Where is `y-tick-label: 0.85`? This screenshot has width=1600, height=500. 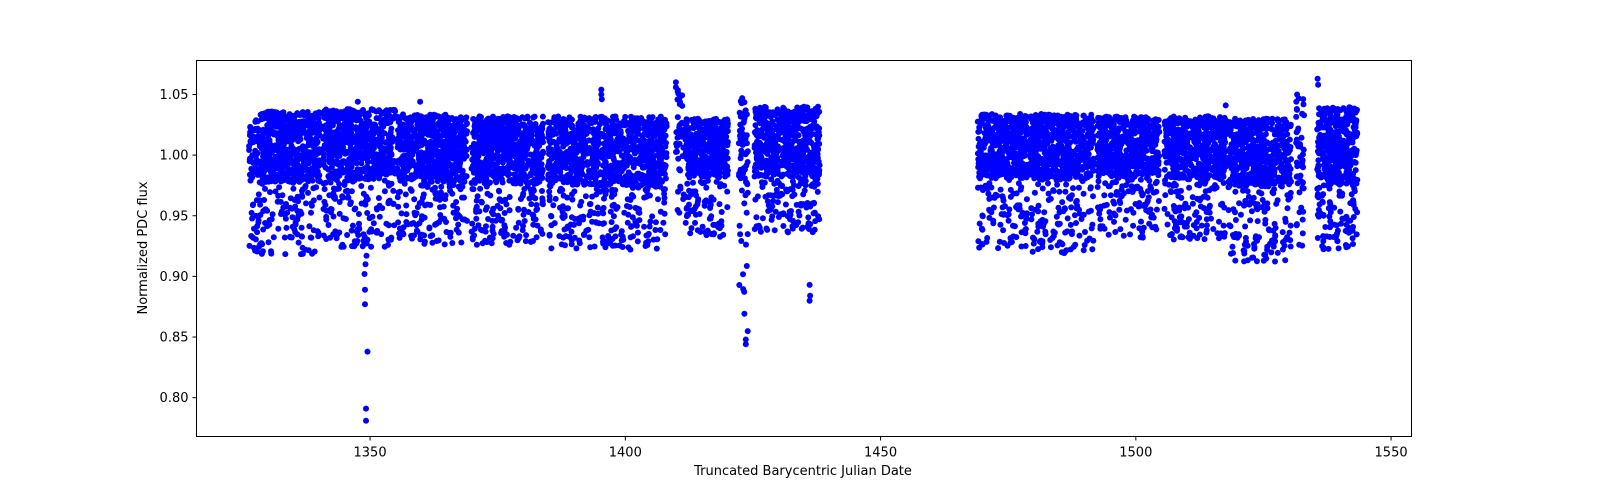
y-tick-label: 0.85 is located at coordinates (174, 338).